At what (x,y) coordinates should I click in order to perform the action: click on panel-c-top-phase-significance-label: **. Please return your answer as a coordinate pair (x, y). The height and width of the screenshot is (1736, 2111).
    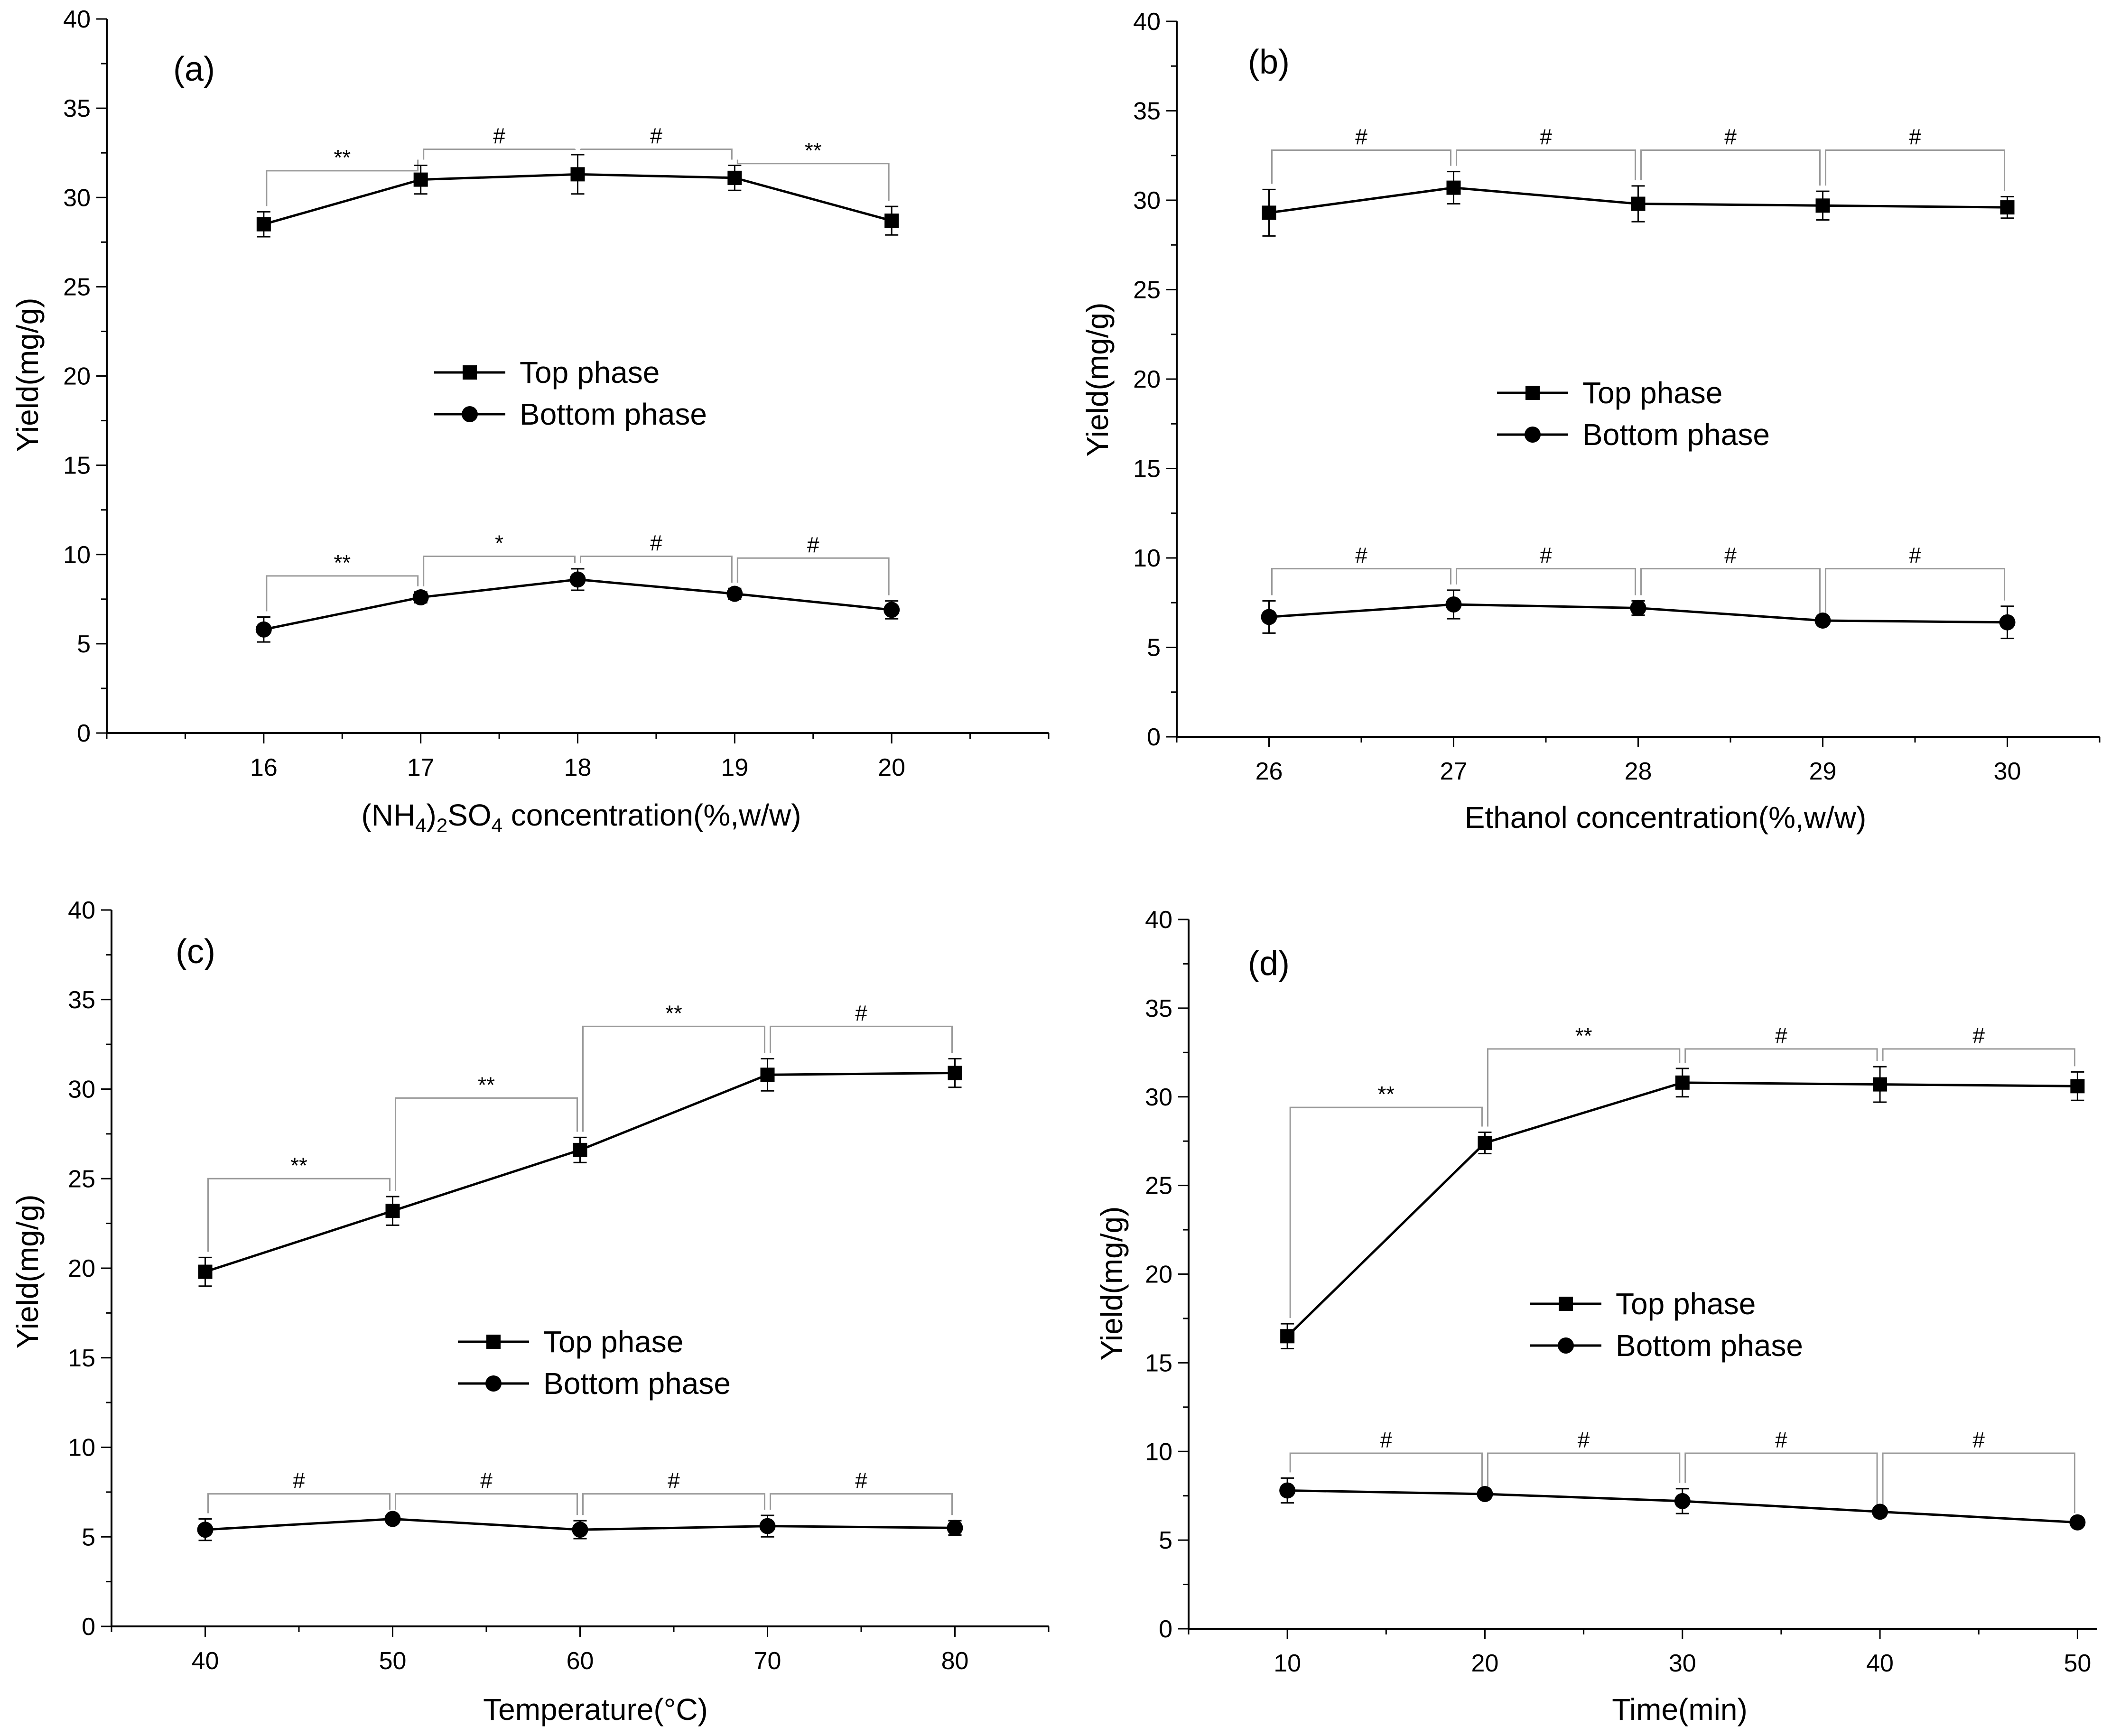
    Looking at the image, I should click on (487, 1084).